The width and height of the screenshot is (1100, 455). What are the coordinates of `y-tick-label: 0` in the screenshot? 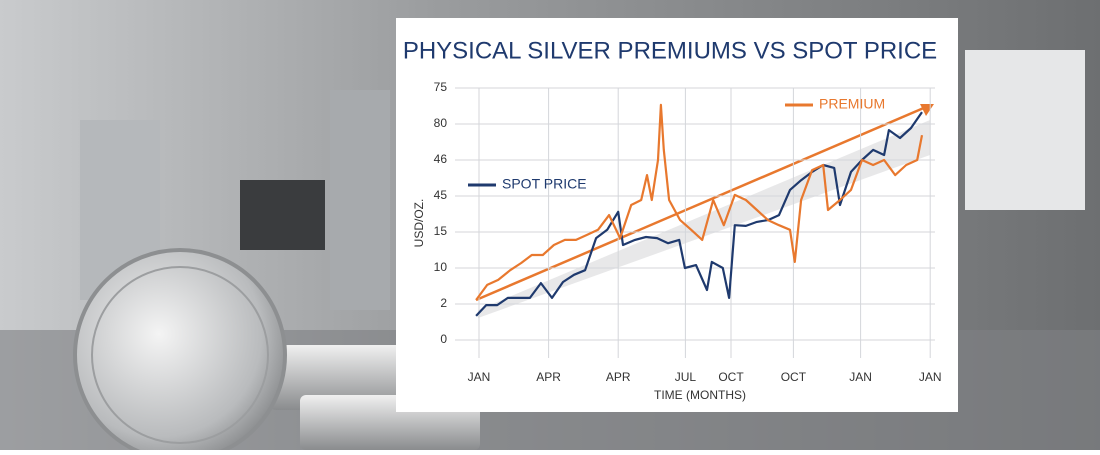 It's located at (443, 339).